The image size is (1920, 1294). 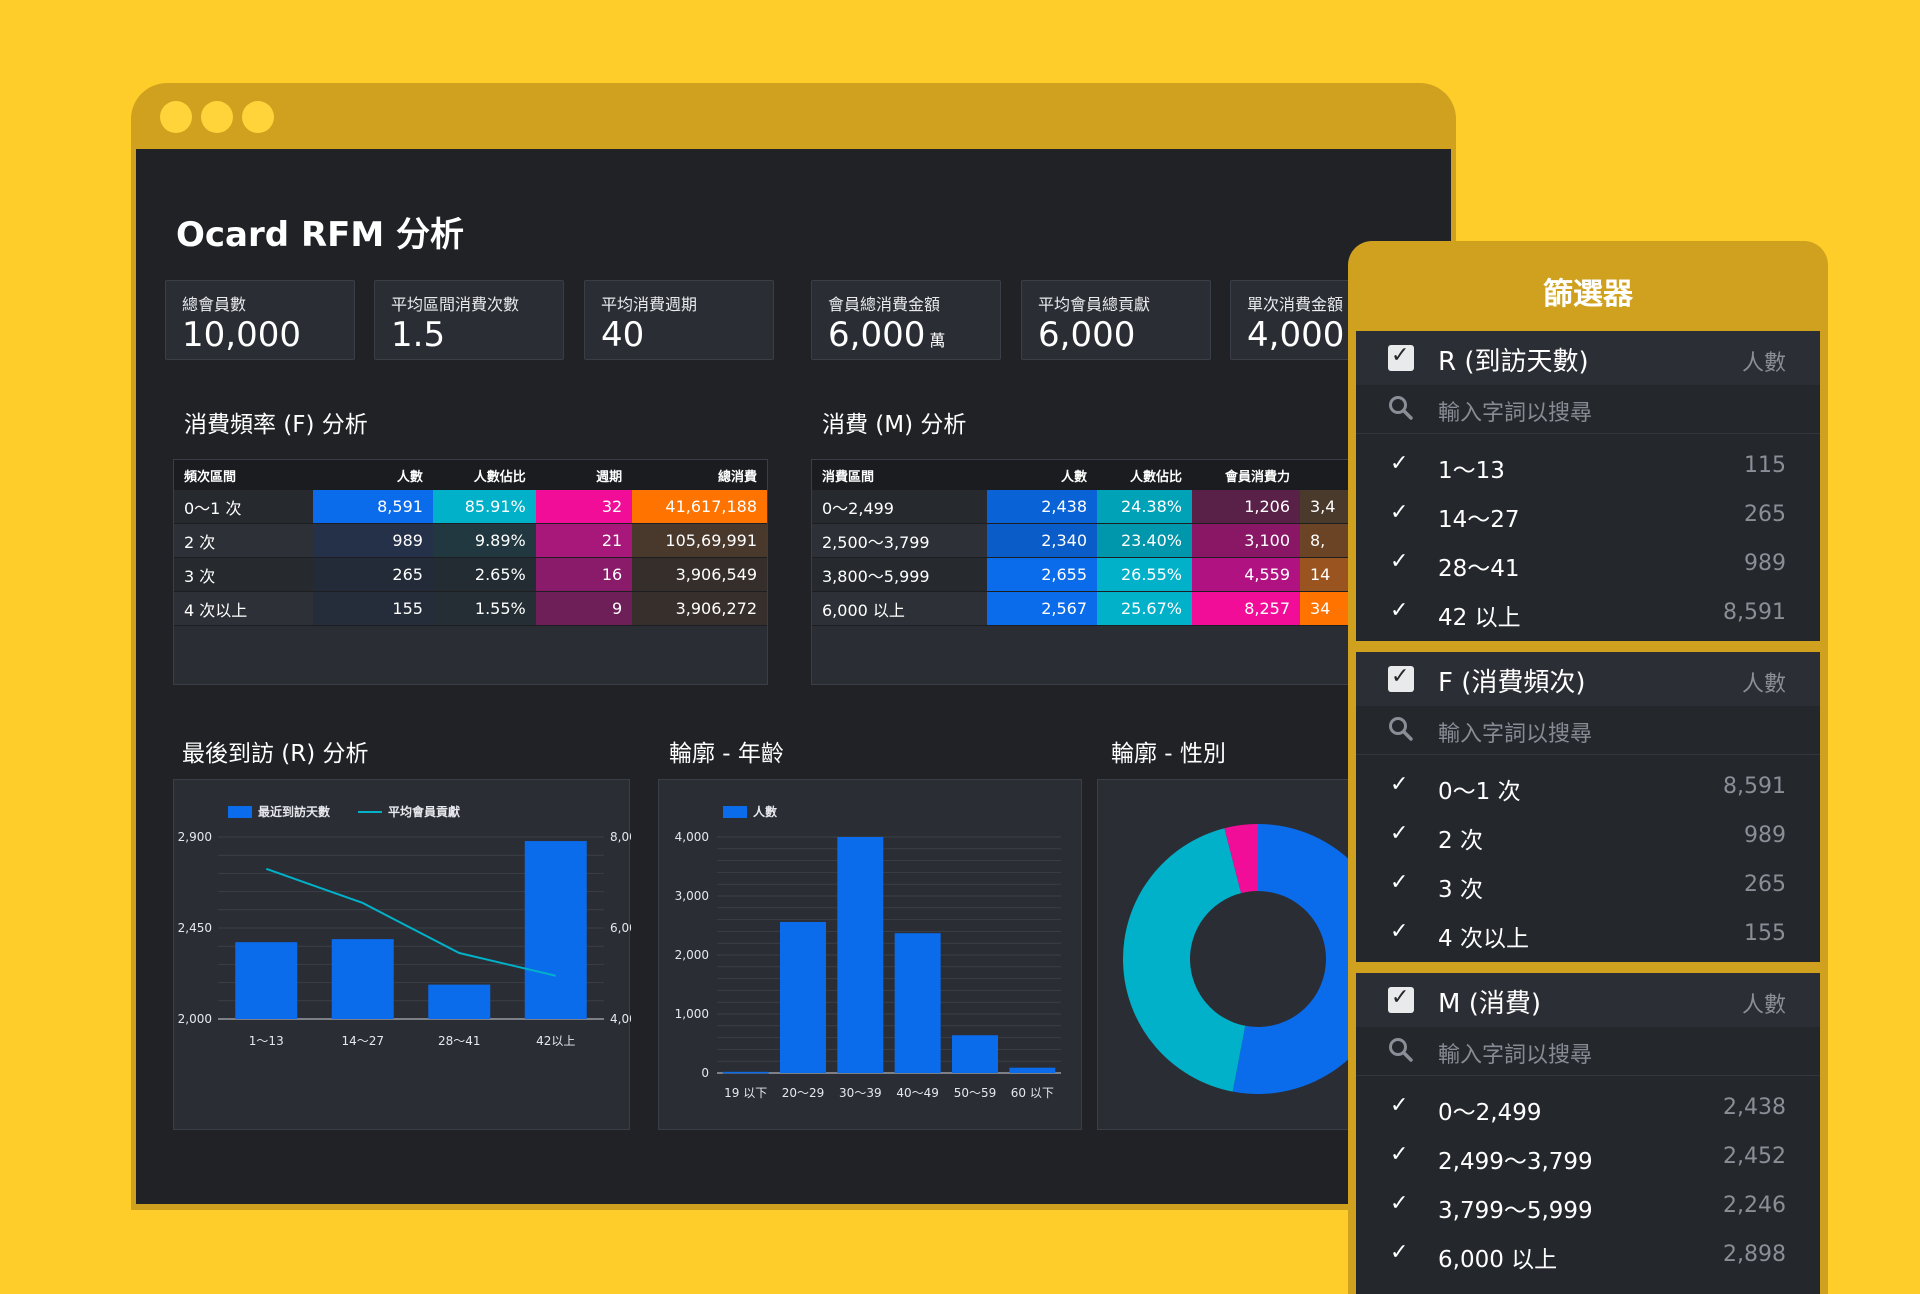 I want to click on recency-section-title: 最後到訪 (R) 分析, so click(x=275, y=754).